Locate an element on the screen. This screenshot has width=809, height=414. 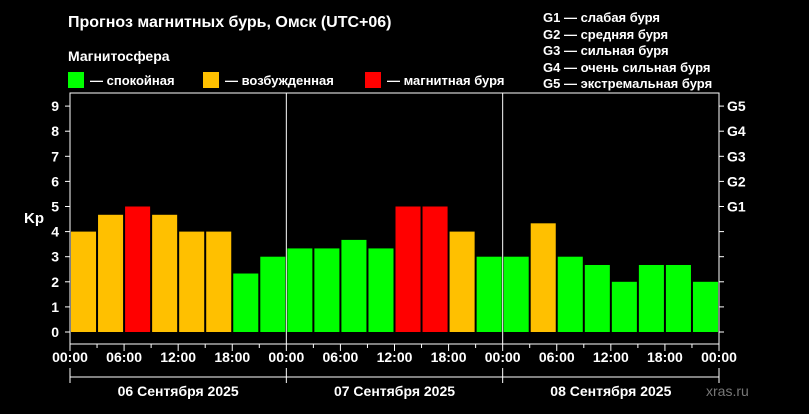
y-axis-label: Kp is located at coordinates (34, 218).